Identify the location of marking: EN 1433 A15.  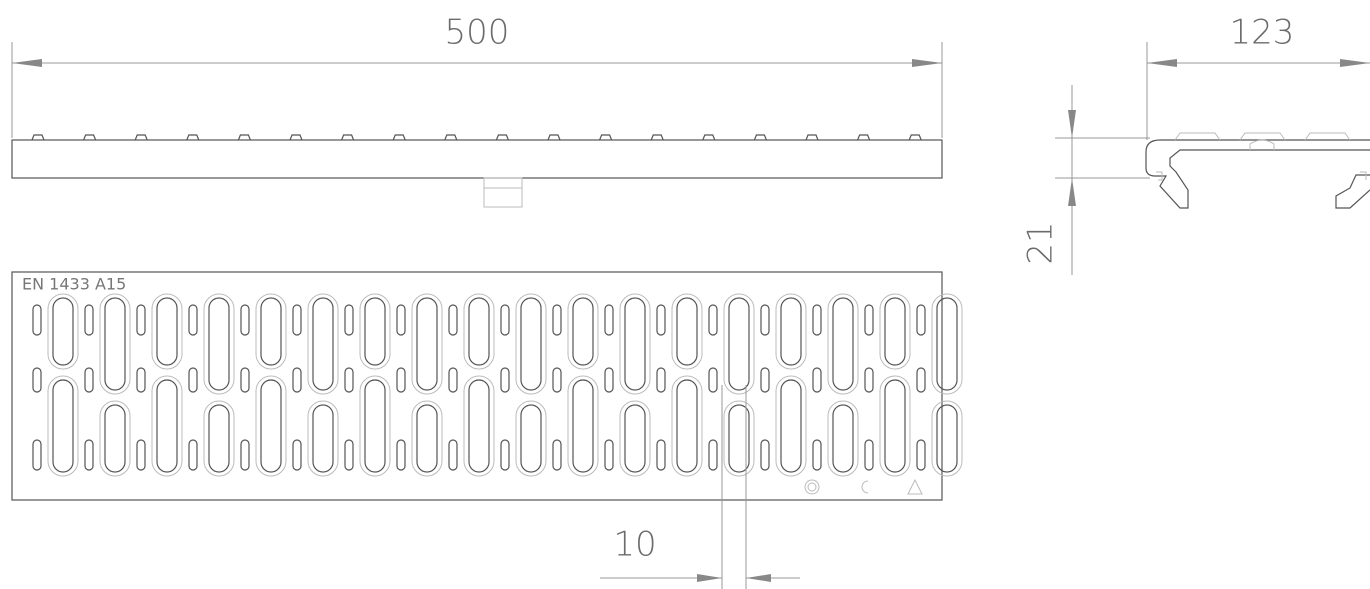
(74, 284).